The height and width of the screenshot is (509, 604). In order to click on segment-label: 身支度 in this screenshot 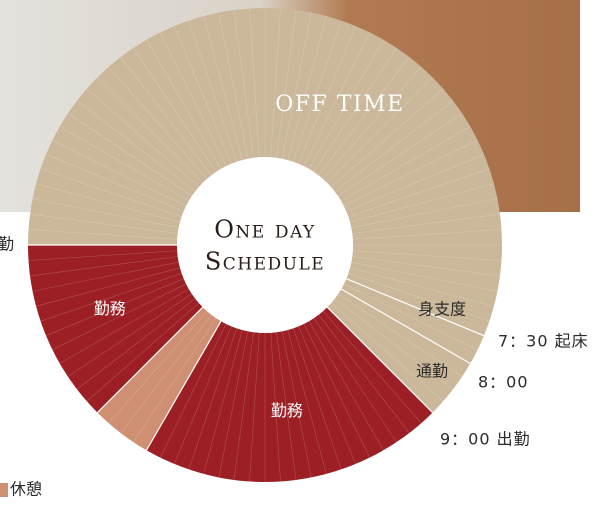, I will do `click(442, 309)`.